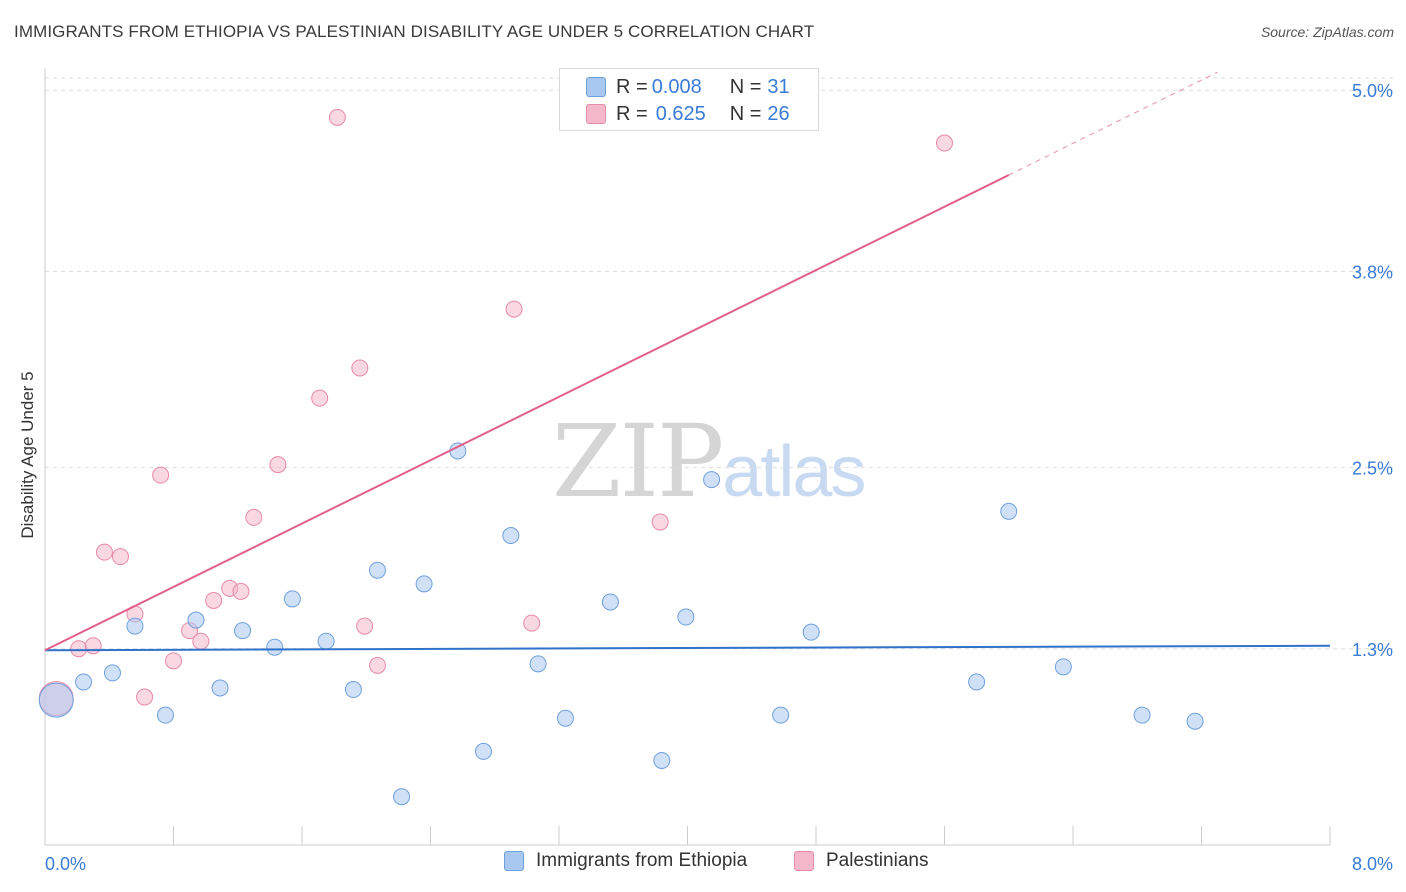 The height and width of the screenshot is (892, 1406). I want to click on legend-label-ethiopia: Immigrants from Ethiopia, so click(642, 860).